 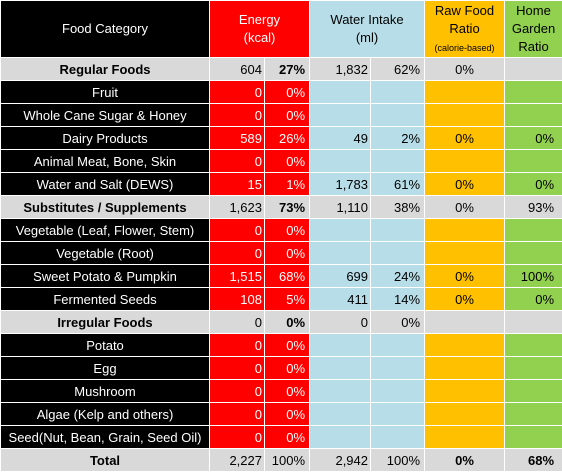 I want to click on water-value: 49, so click(x=340, y=138).